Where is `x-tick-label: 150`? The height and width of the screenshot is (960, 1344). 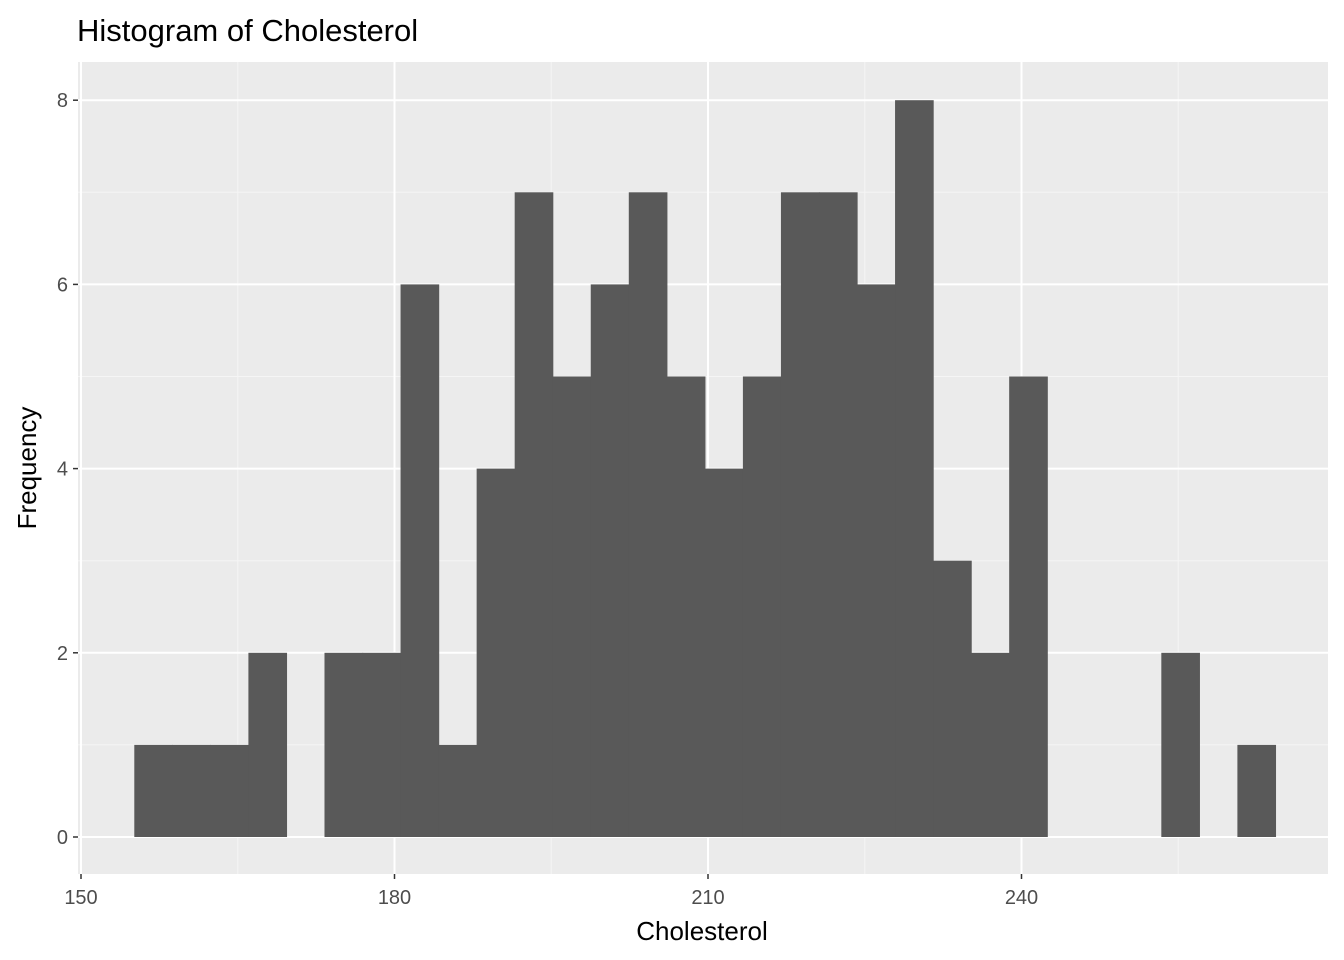
x-tick-label: 150 is located at coordinates (80, 898).